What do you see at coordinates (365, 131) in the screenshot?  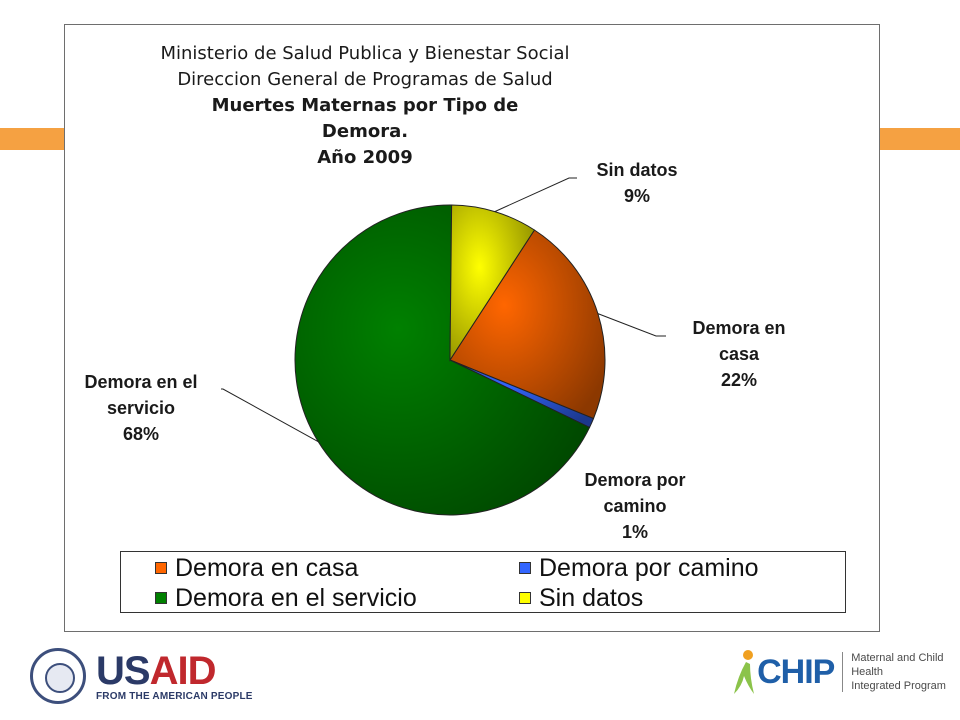 I see `title-bold-line-2: Demora.` at bounding box center [365, 131].